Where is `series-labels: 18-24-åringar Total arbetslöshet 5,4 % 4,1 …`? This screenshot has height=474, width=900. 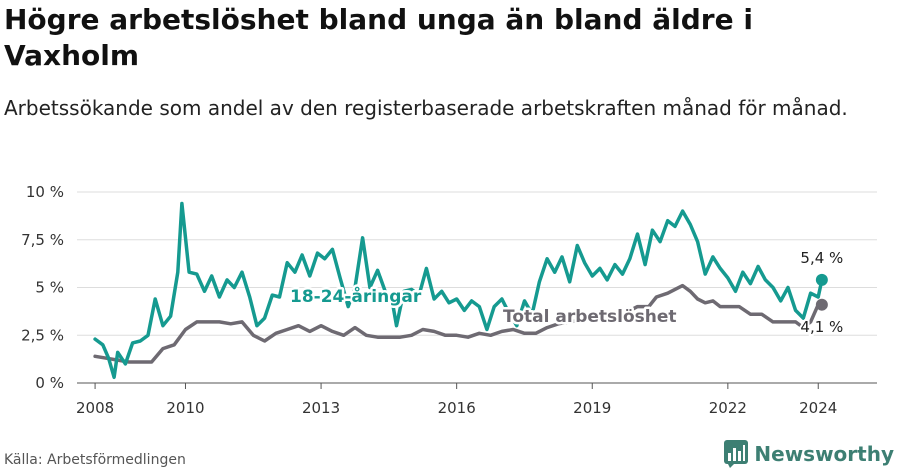
series-labels: 18-24-åringar Total arbetslöshet 5,4 % 4,1 … is located at coordinates (567, 292).